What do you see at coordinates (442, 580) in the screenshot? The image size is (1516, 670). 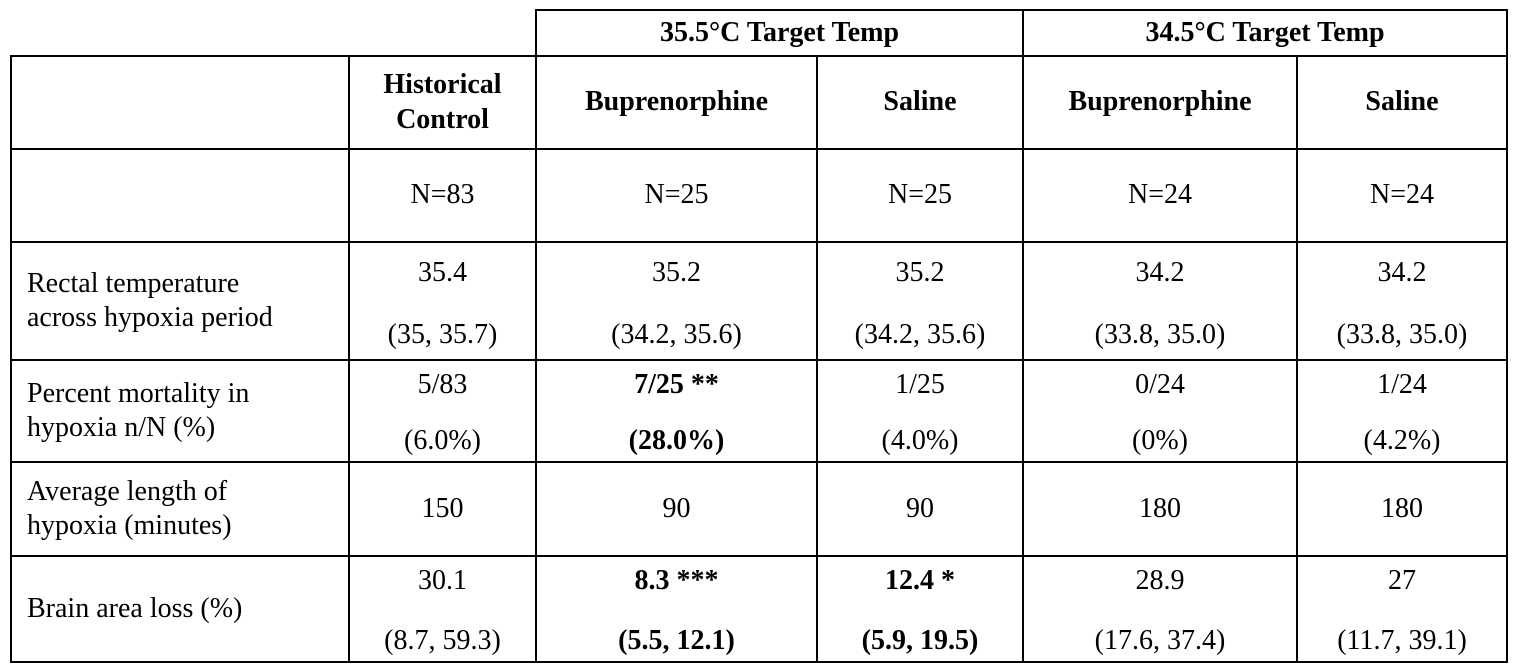 I see `cell-value: 30.1` at bounding box center [442, 580].